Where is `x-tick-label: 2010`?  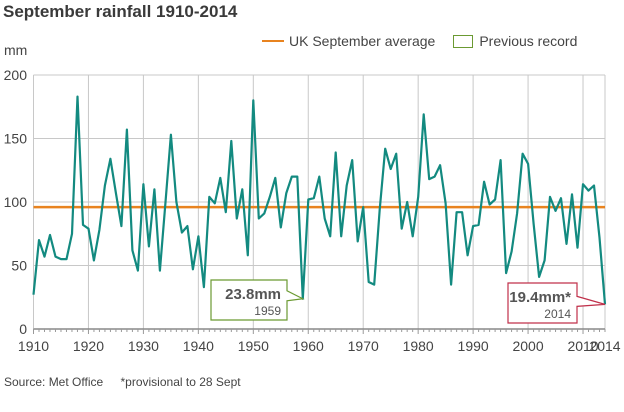 x-tick-label: 2010 is located at coordinates (582, 346).